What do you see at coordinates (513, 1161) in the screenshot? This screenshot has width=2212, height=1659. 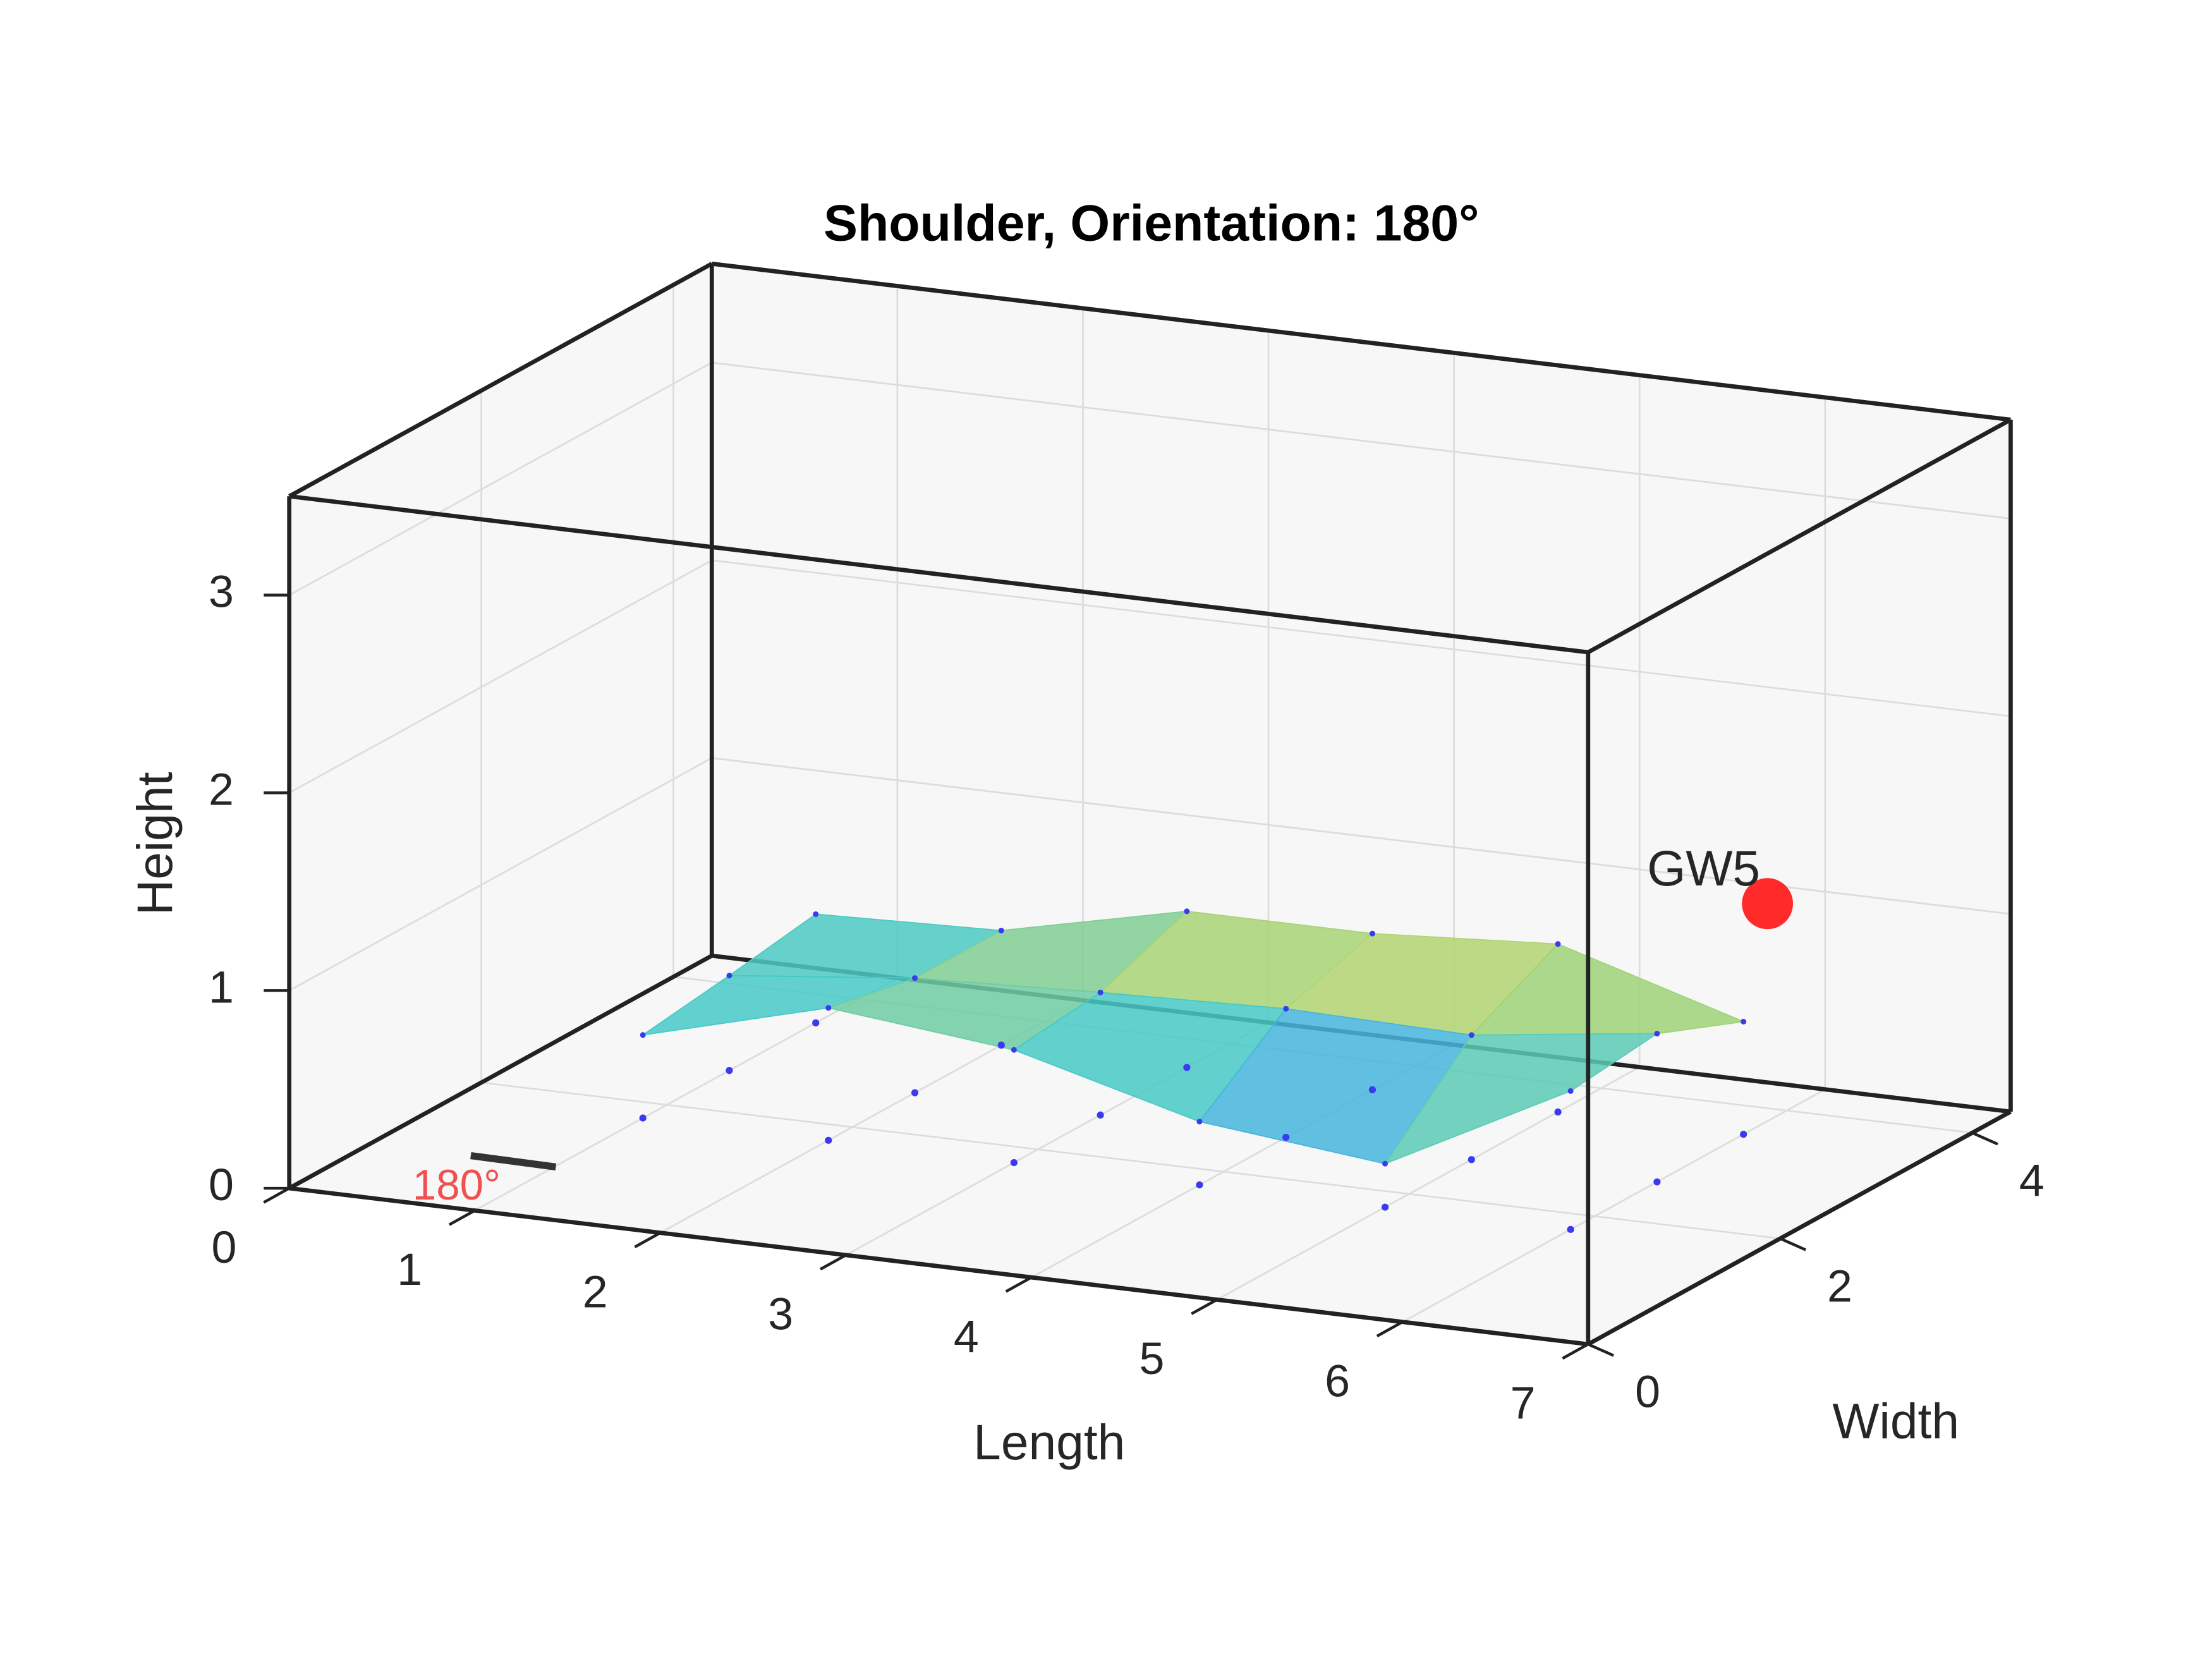 I see `orientation-indicator` at bounding box center [513, 1161].